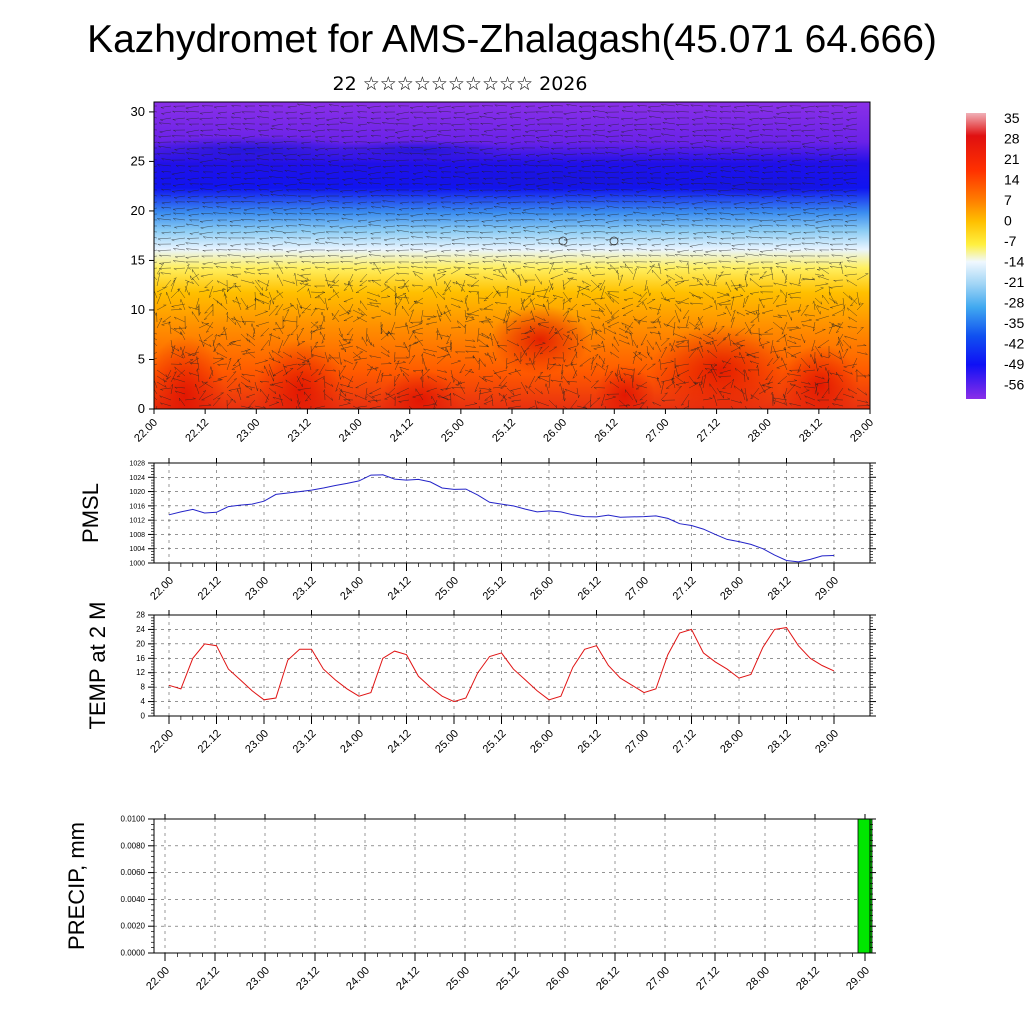 The height and width of the screenshot is (1024, 1024). What do you see at coordinates (137, 549) in the screenshot?
I see `y-tick-label: 1004` at bounding box center [137, 549].